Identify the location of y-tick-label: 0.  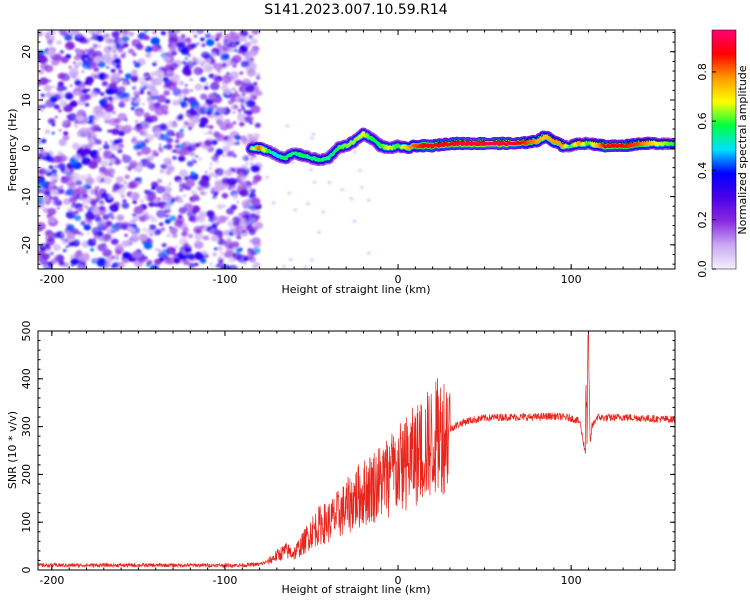
(26, 570).